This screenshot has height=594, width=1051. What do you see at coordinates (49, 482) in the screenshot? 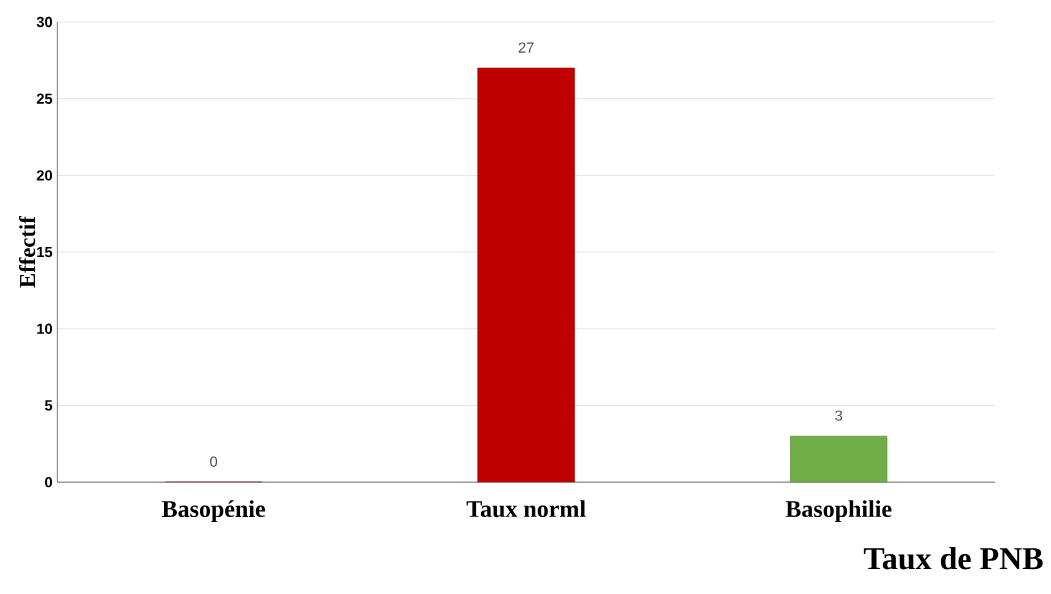
I see `y-tick-label: 0` at bounding box center [49, 482].